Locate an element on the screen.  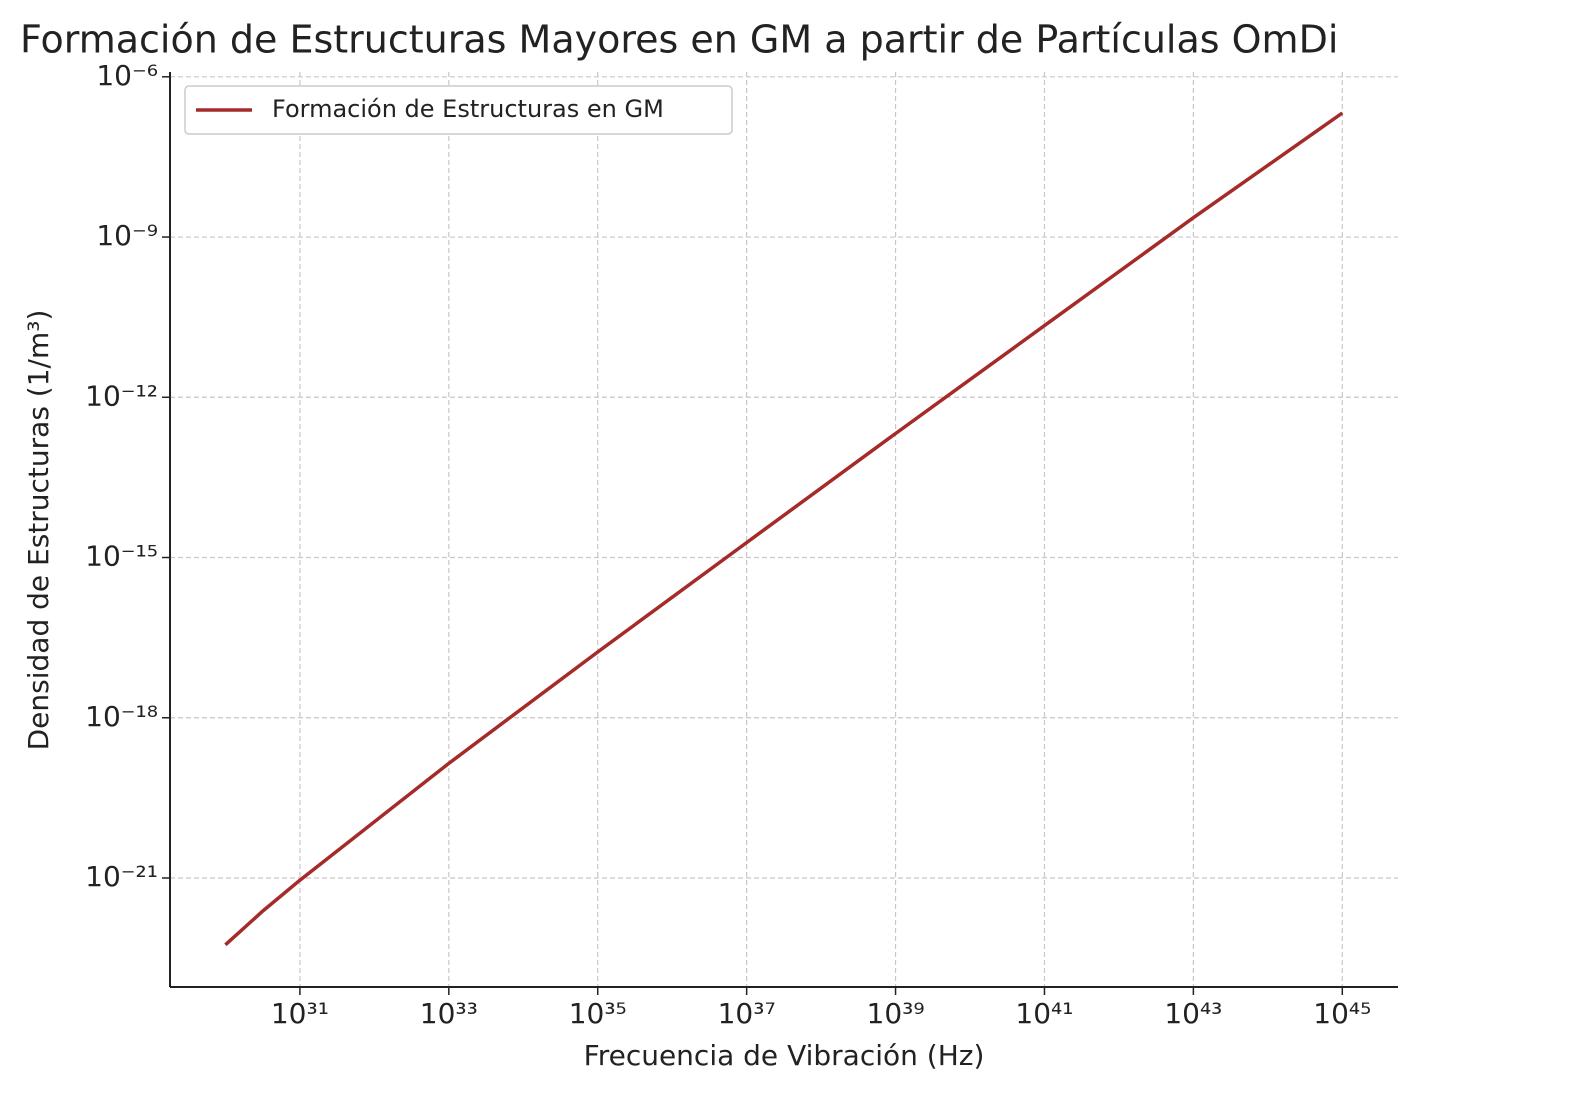
x-tick-label: 10⁴¹ is located at coordinates (1044, 1013).